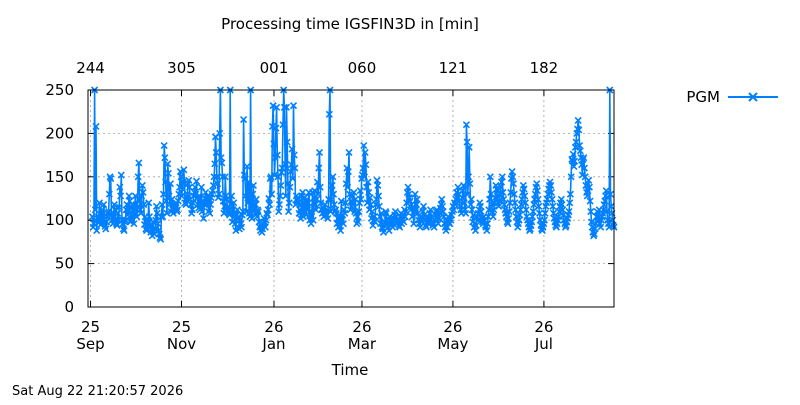 This screenshot has height=405, width=800. I want to click on legend-label-pgm: PGM, so click(703, 97).